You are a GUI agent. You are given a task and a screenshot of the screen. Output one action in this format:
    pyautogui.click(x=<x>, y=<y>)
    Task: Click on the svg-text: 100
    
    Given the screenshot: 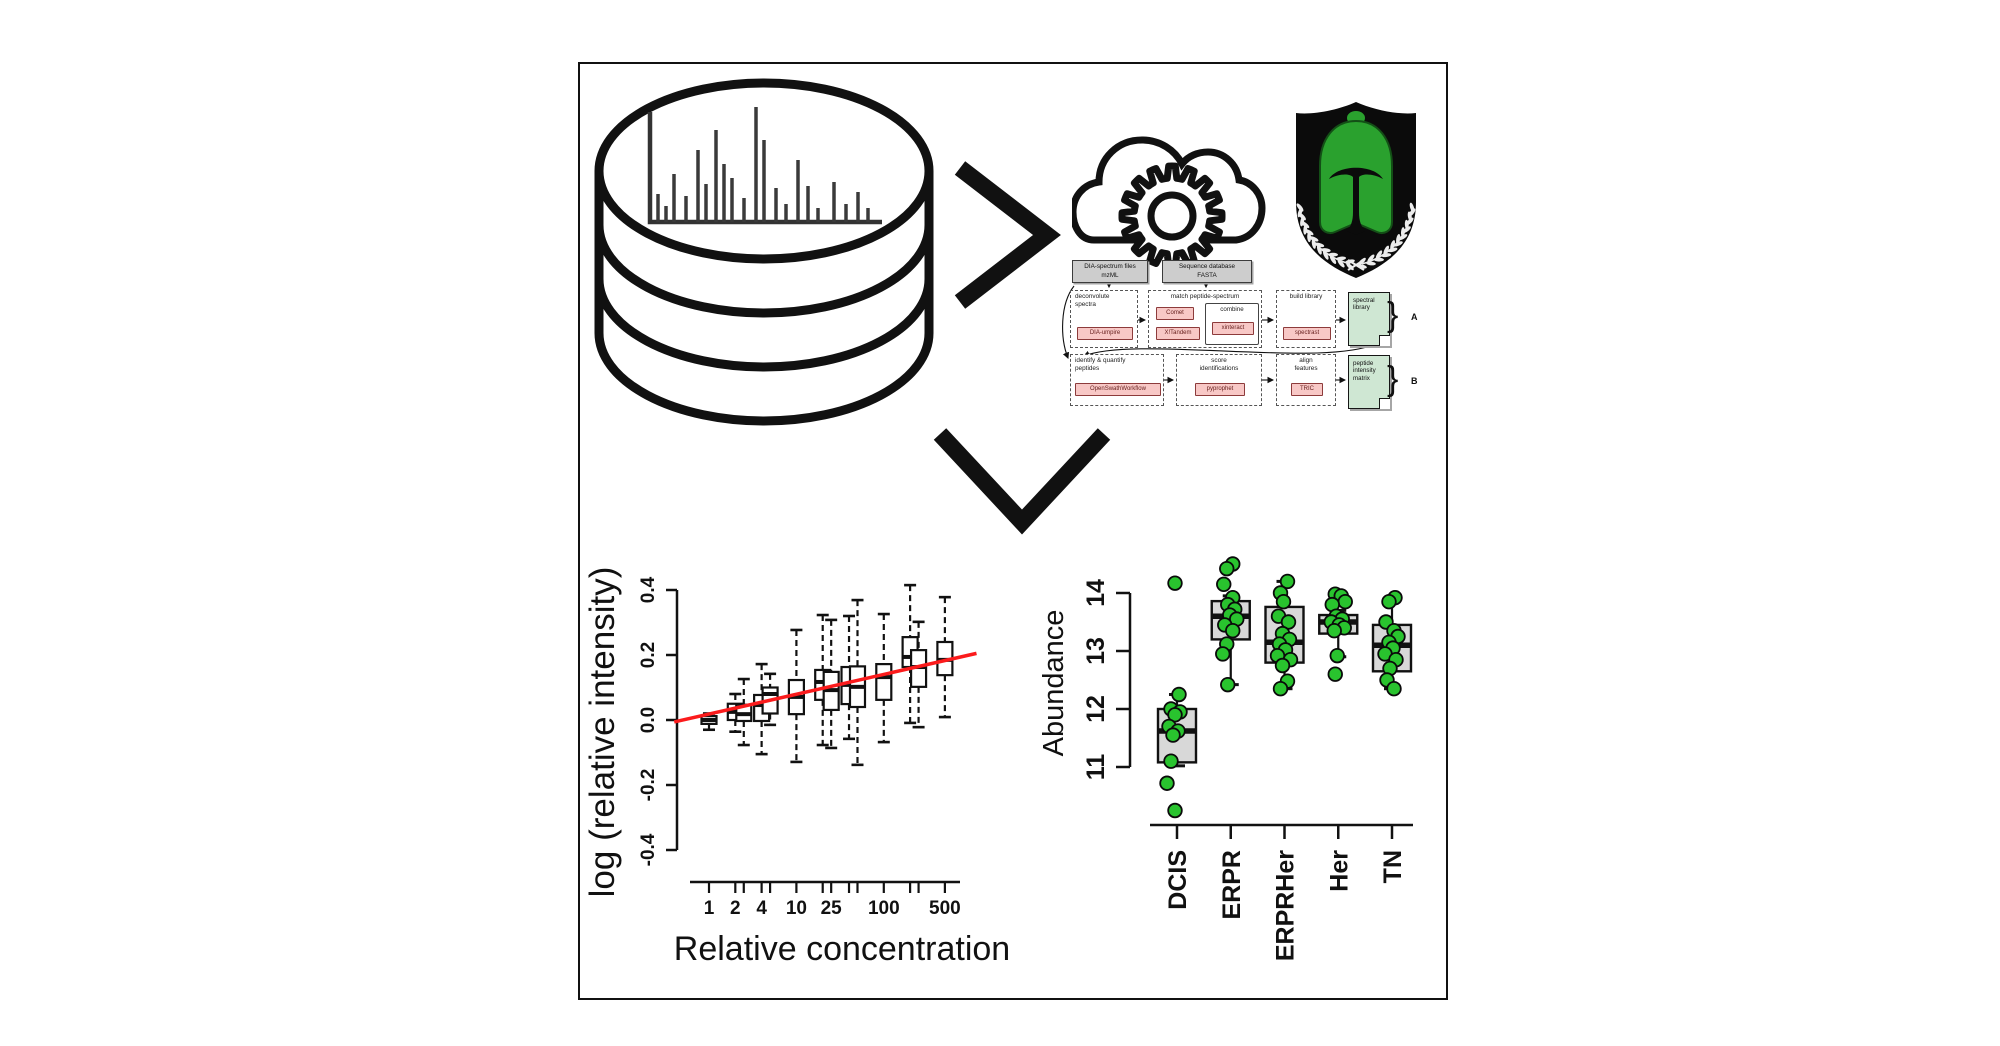 What is the action you would take?
    pyautogui.click(x=884, y=908)
    